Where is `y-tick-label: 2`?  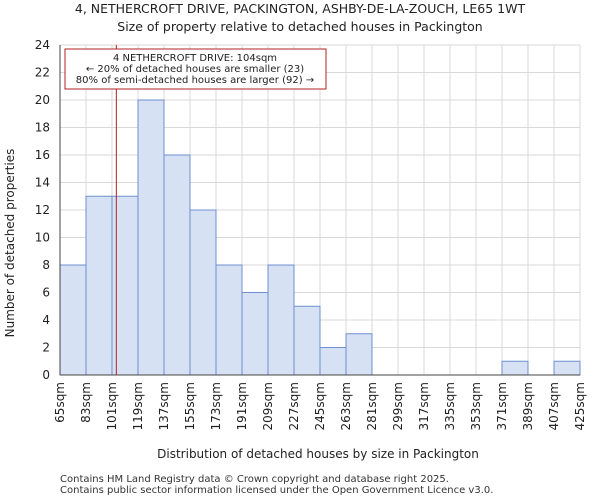 y-tick-label: 2 is located at coordinates (46, 348).